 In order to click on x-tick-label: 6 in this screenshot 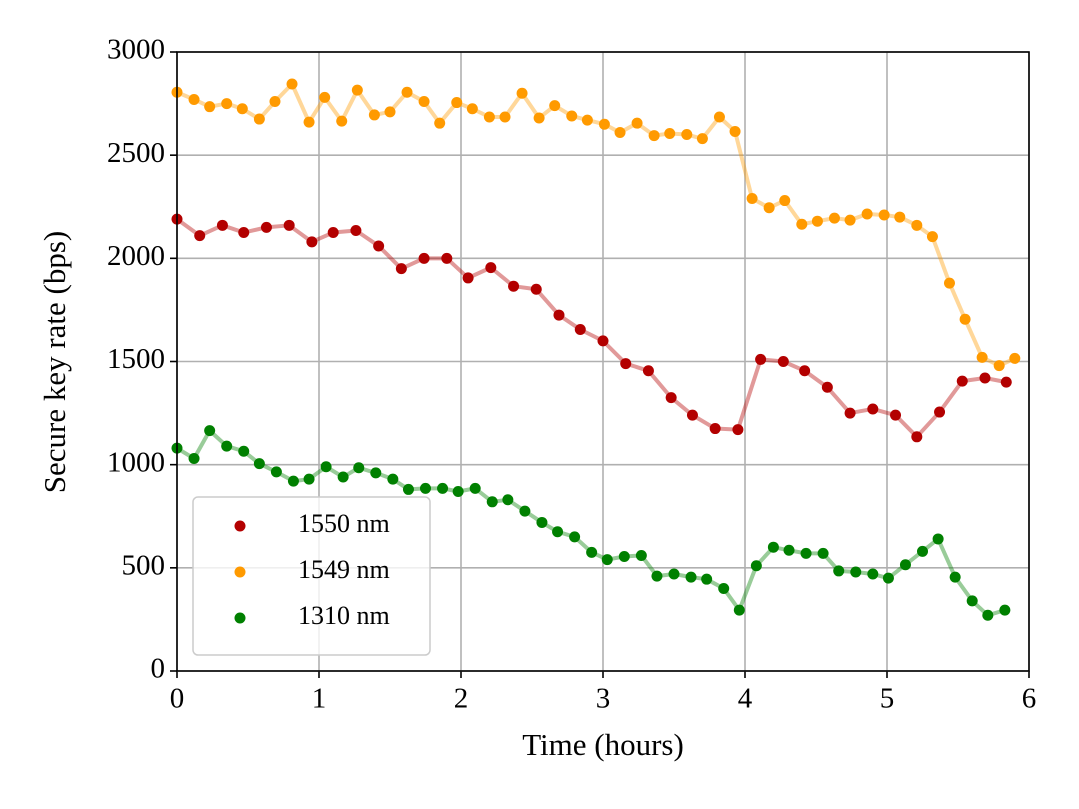, I will do `click(1029, 699)`.